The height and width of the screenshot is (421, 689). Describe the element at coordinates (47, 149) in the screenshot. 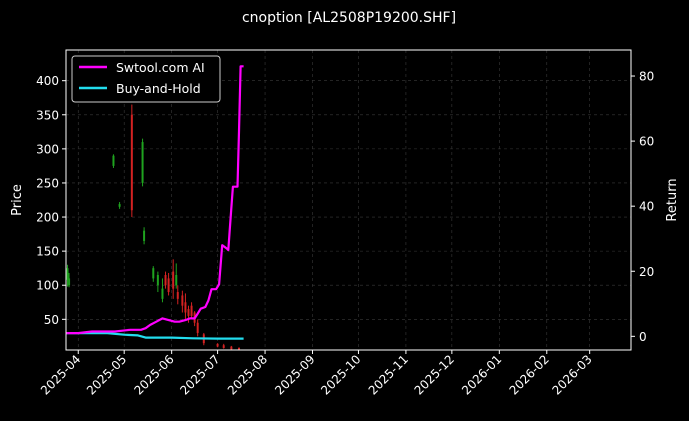

I see `y-tick-label: 300` at that location.